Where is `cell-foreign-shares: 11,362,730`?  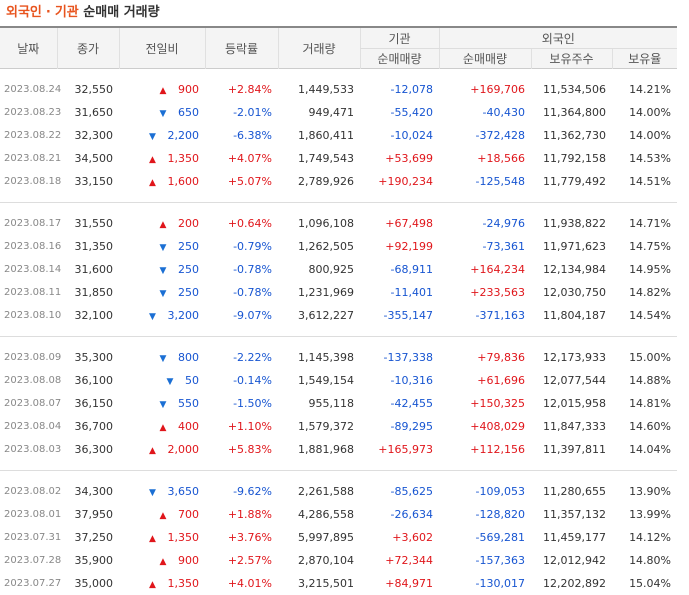
cell-foreign-shares: 11,362,730 is located at coordinates (574, 135).